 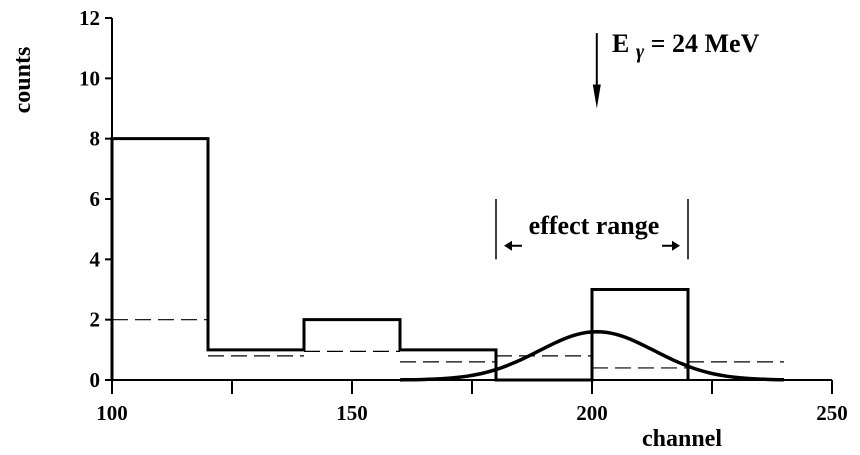 What do you see at coordinates (95, 320) in the screenshot?
I see `y-tick-label: 2` at bounding box center [95, 320].